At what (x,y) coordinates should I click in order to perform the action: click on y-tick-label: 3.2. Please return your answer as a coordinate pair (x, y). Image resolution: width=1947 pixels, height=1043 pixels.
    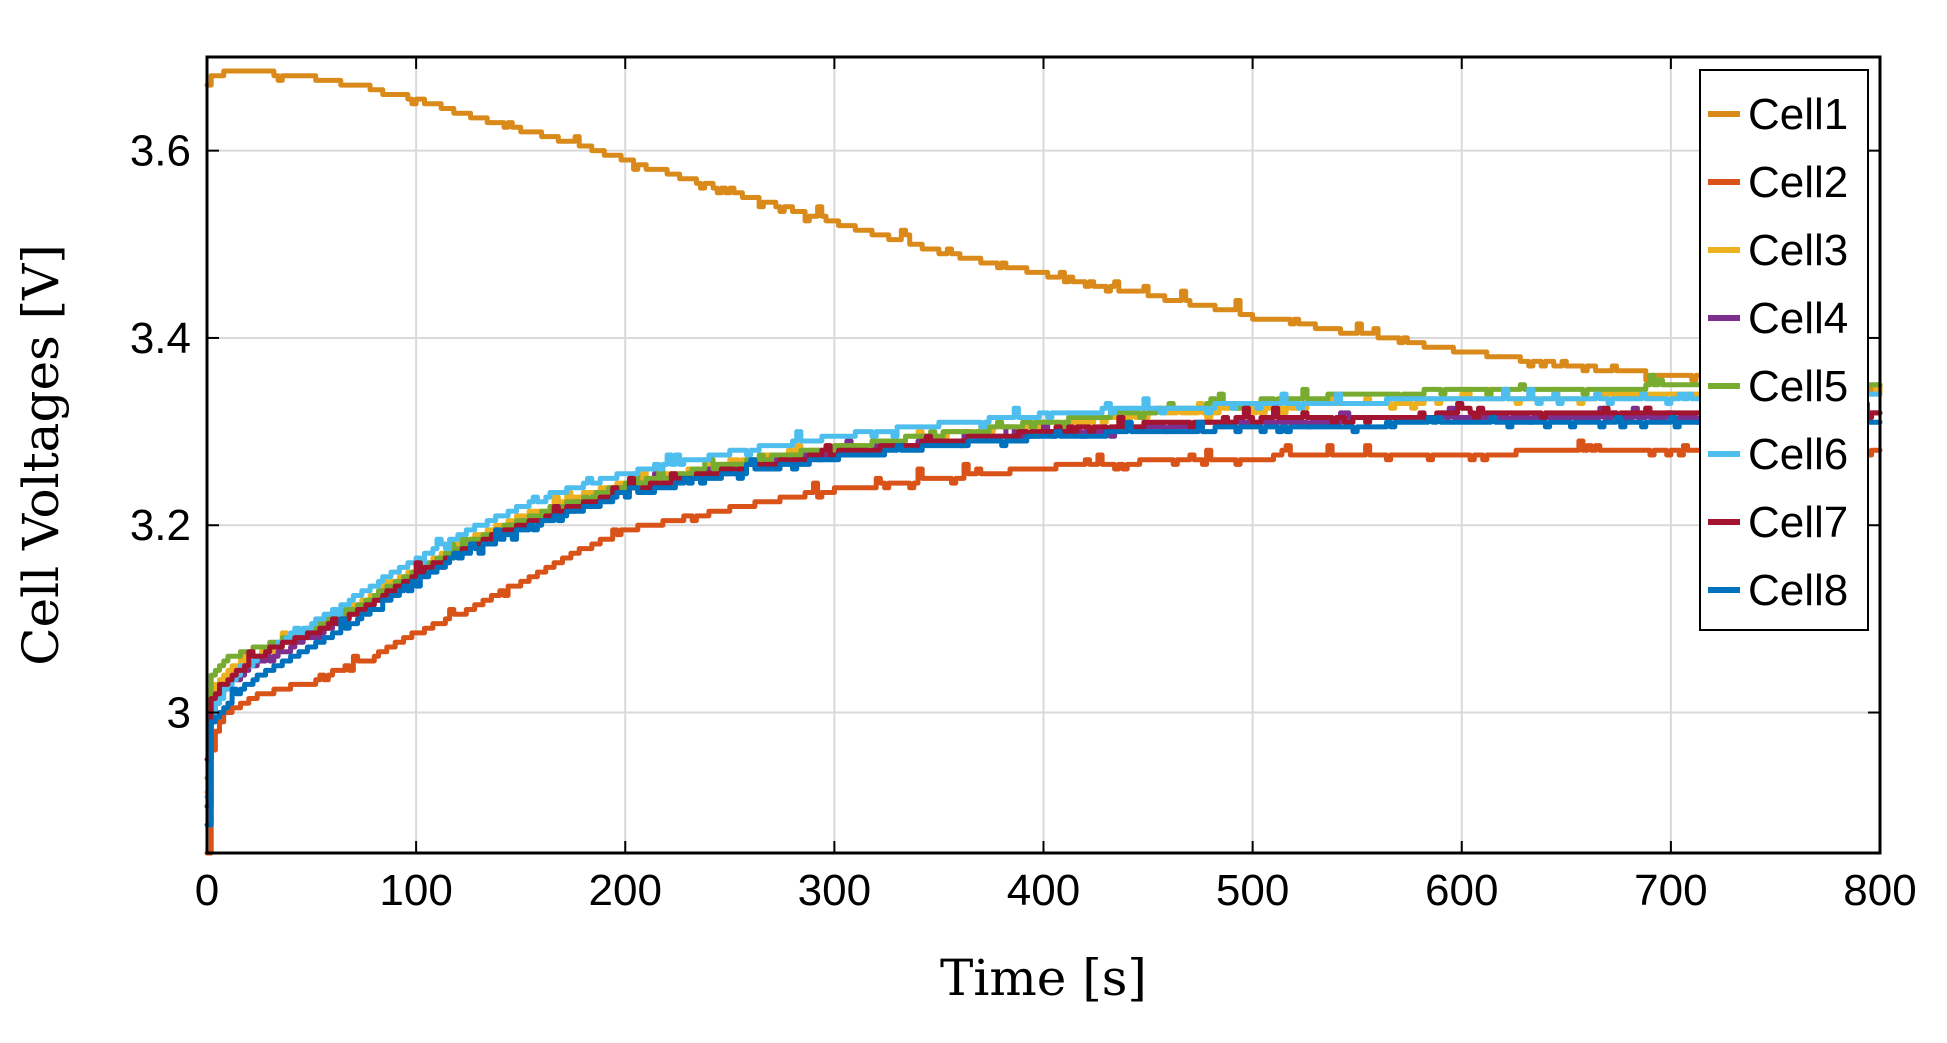
    Looking at the image, I should click on (160, 525).